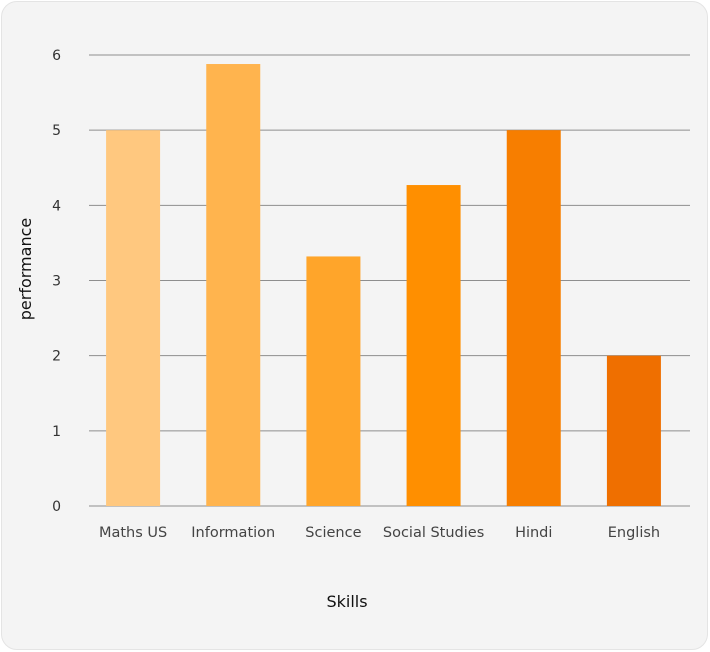  Describe the element at coordinates (346, 601) in the screenshot. I see `x-axis-title: Skills` at that location.